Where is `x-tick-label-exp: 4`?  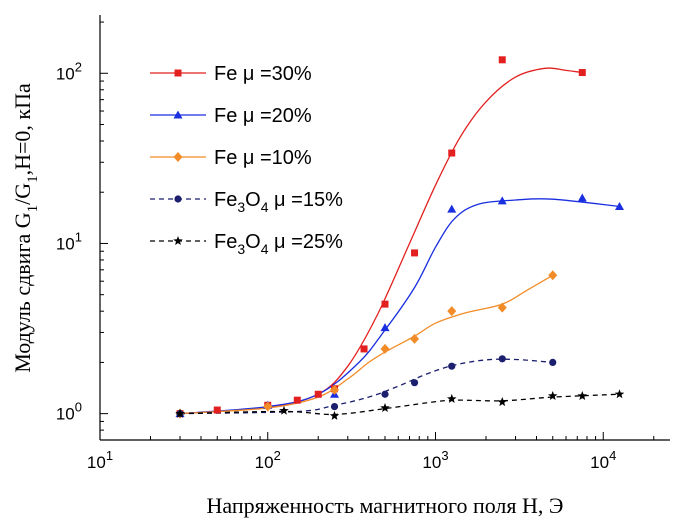 x-tick-label-exp: 4 is located at coordinates (612, 455).